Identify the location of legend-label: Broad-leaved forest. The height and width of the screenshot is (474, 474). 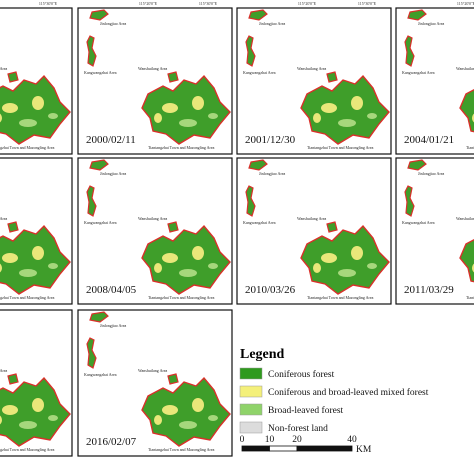
(306, 410).